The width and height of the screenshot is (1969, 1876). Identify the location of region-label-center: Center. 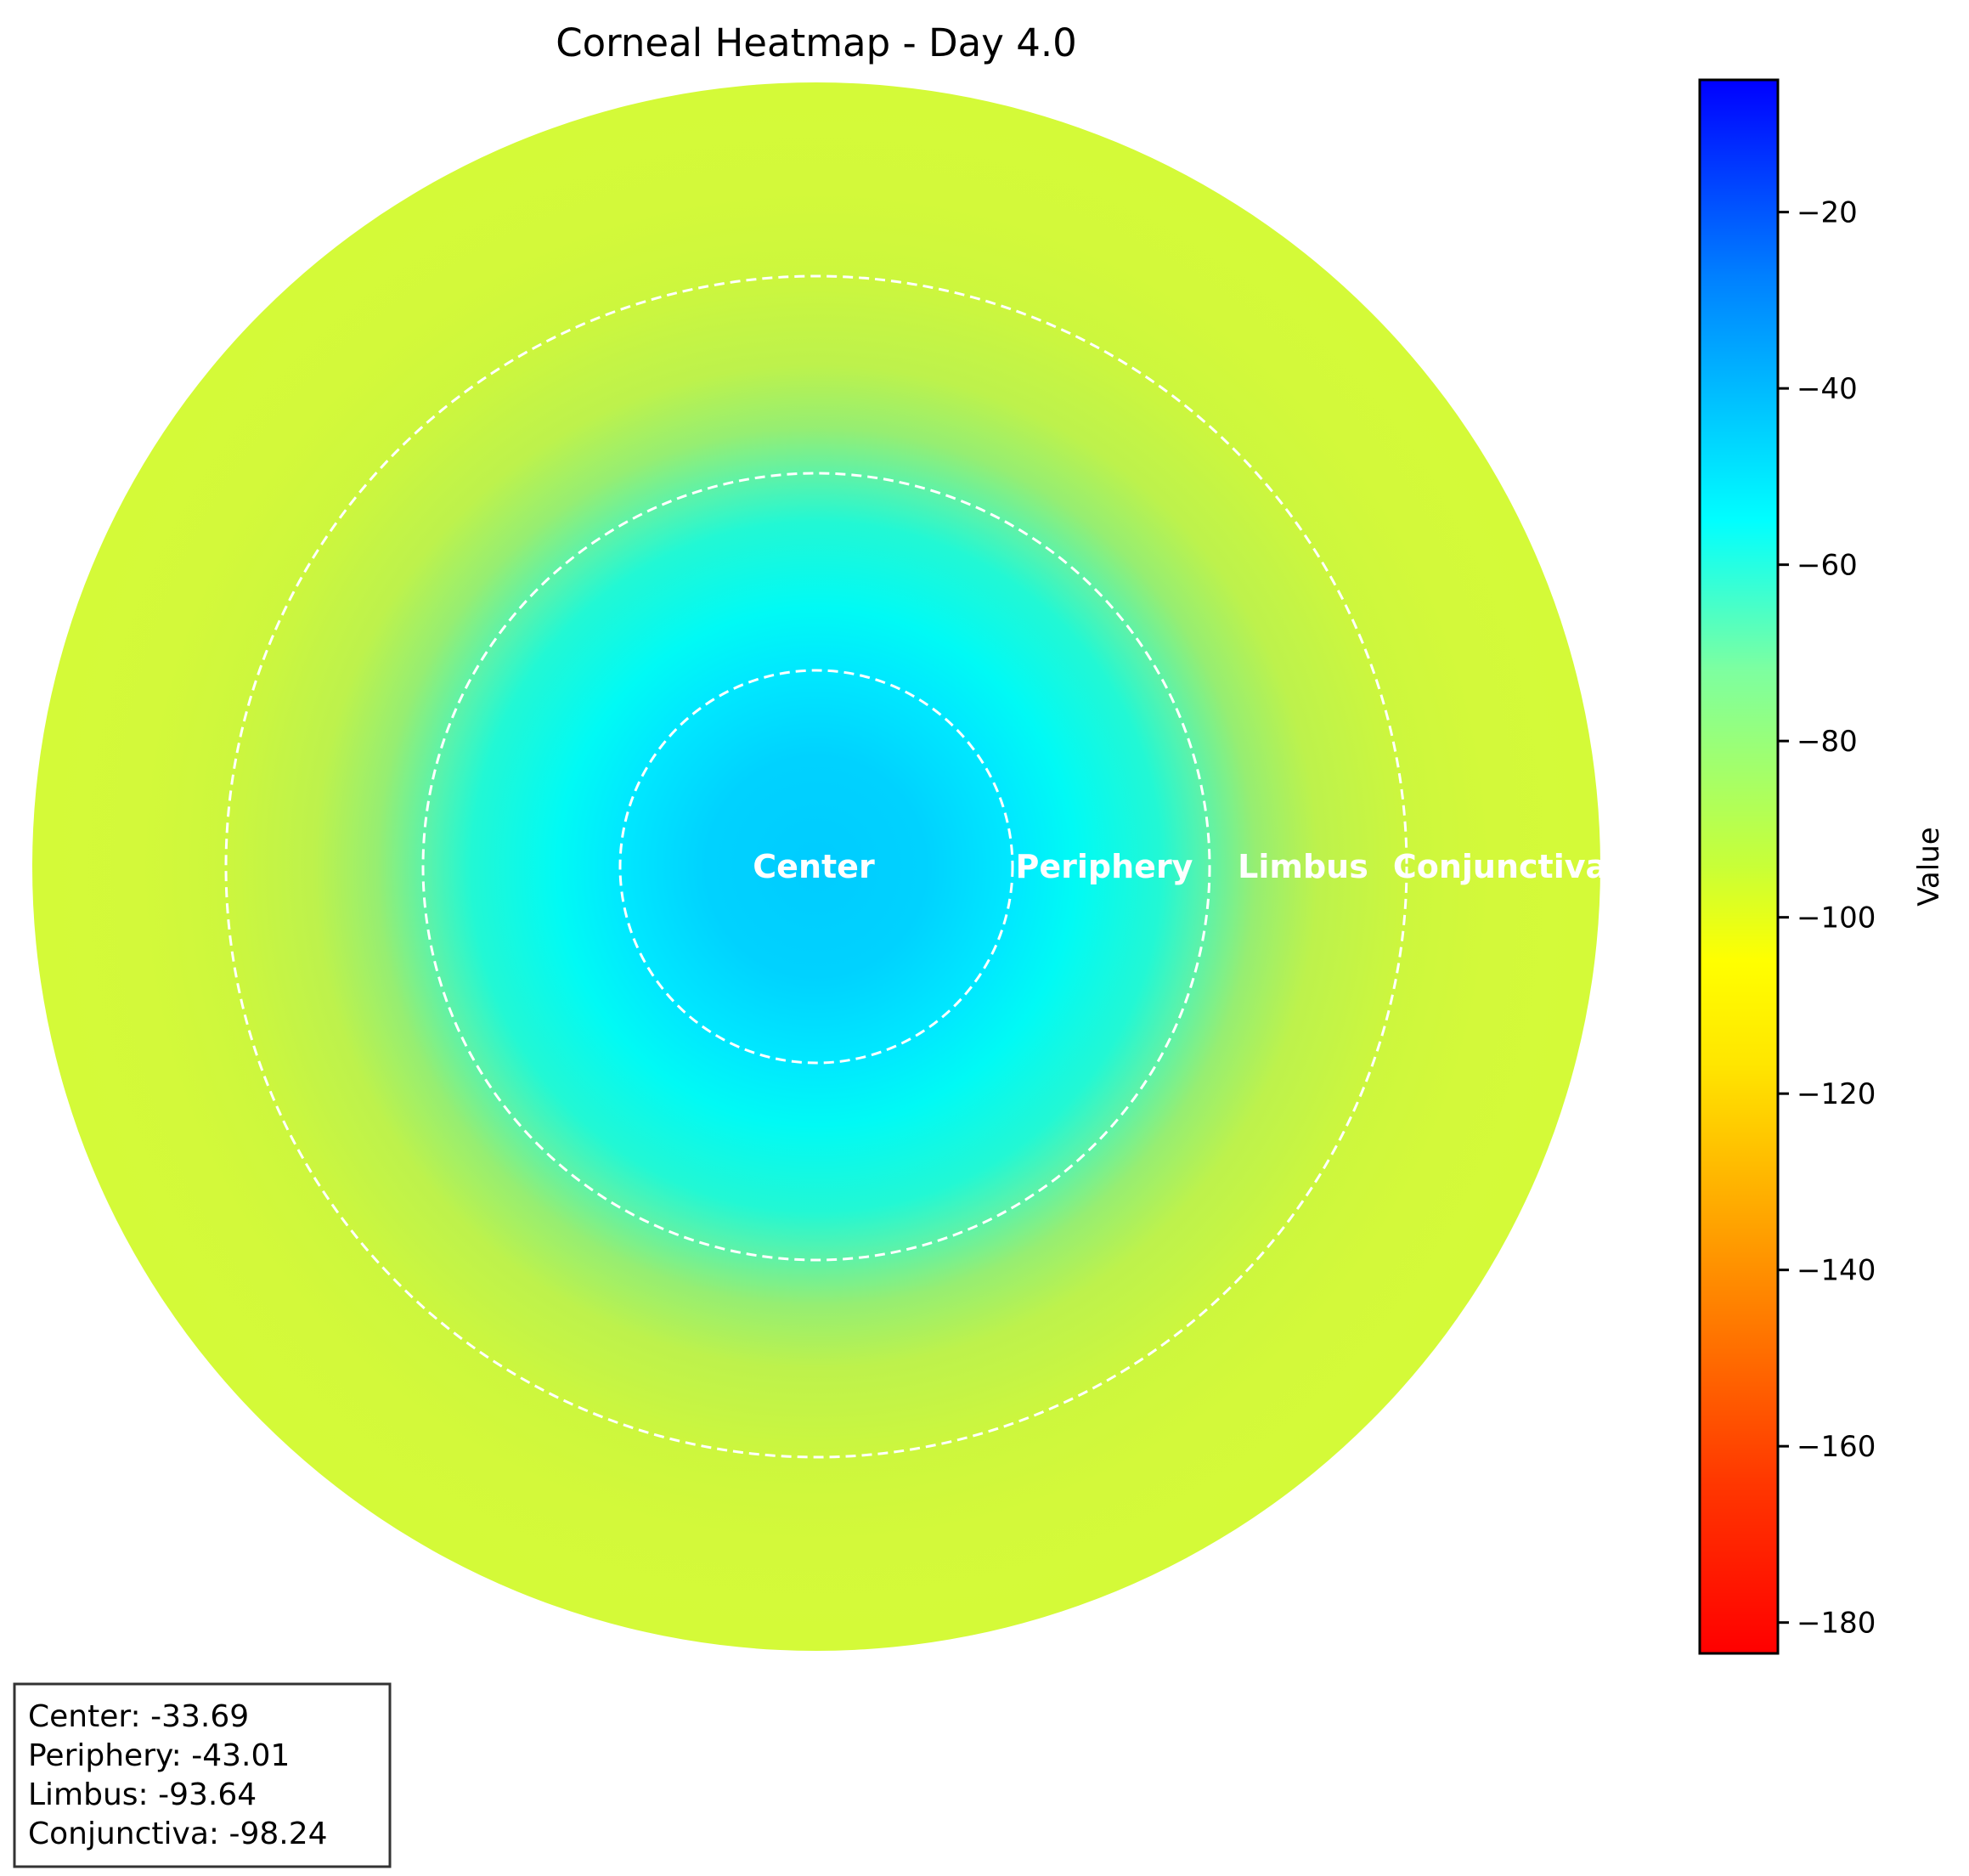
(814, 866).